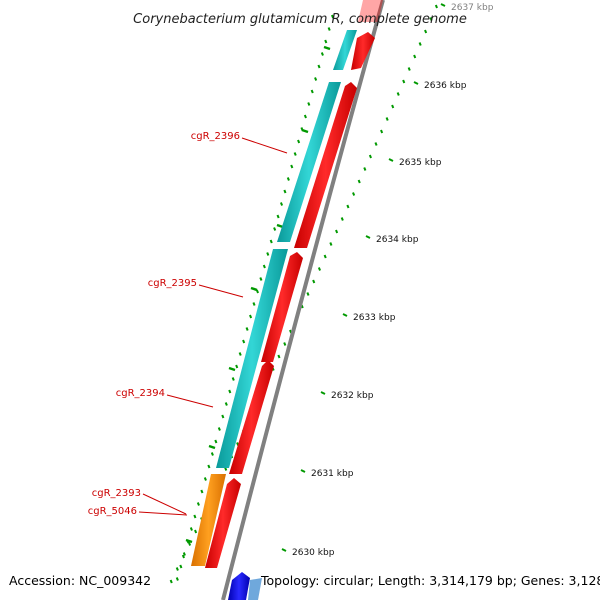 The width and height of the screenshot is (600, 600). I want to click on kbp-label: 2637 kbp, so click(472, 8).